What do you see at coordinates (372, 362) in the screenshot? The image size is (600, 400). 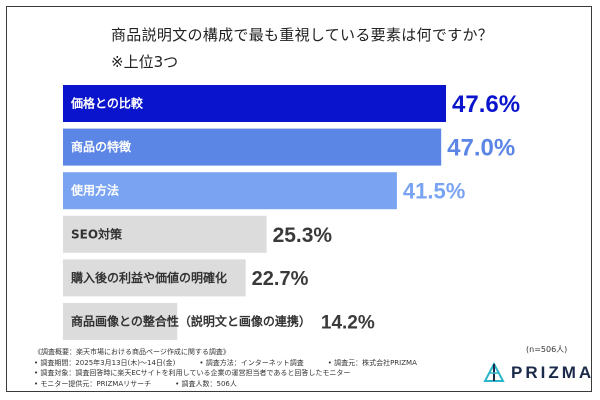 I see `footnote-line: • 調査元：株式会社PRIZMA` at bounding box center [372, 362].